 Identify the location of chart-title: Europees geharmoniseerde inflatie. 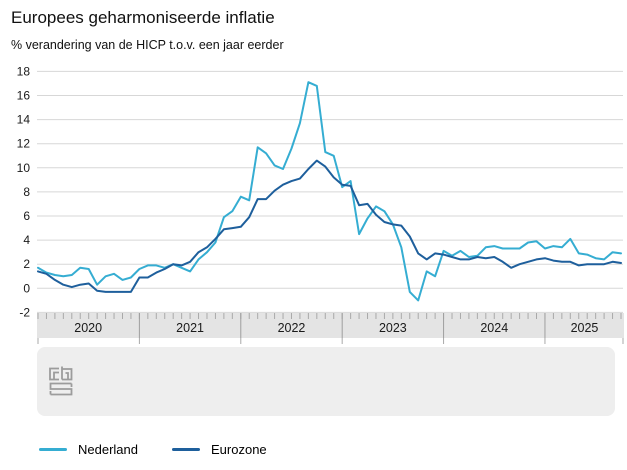
(143, 17).